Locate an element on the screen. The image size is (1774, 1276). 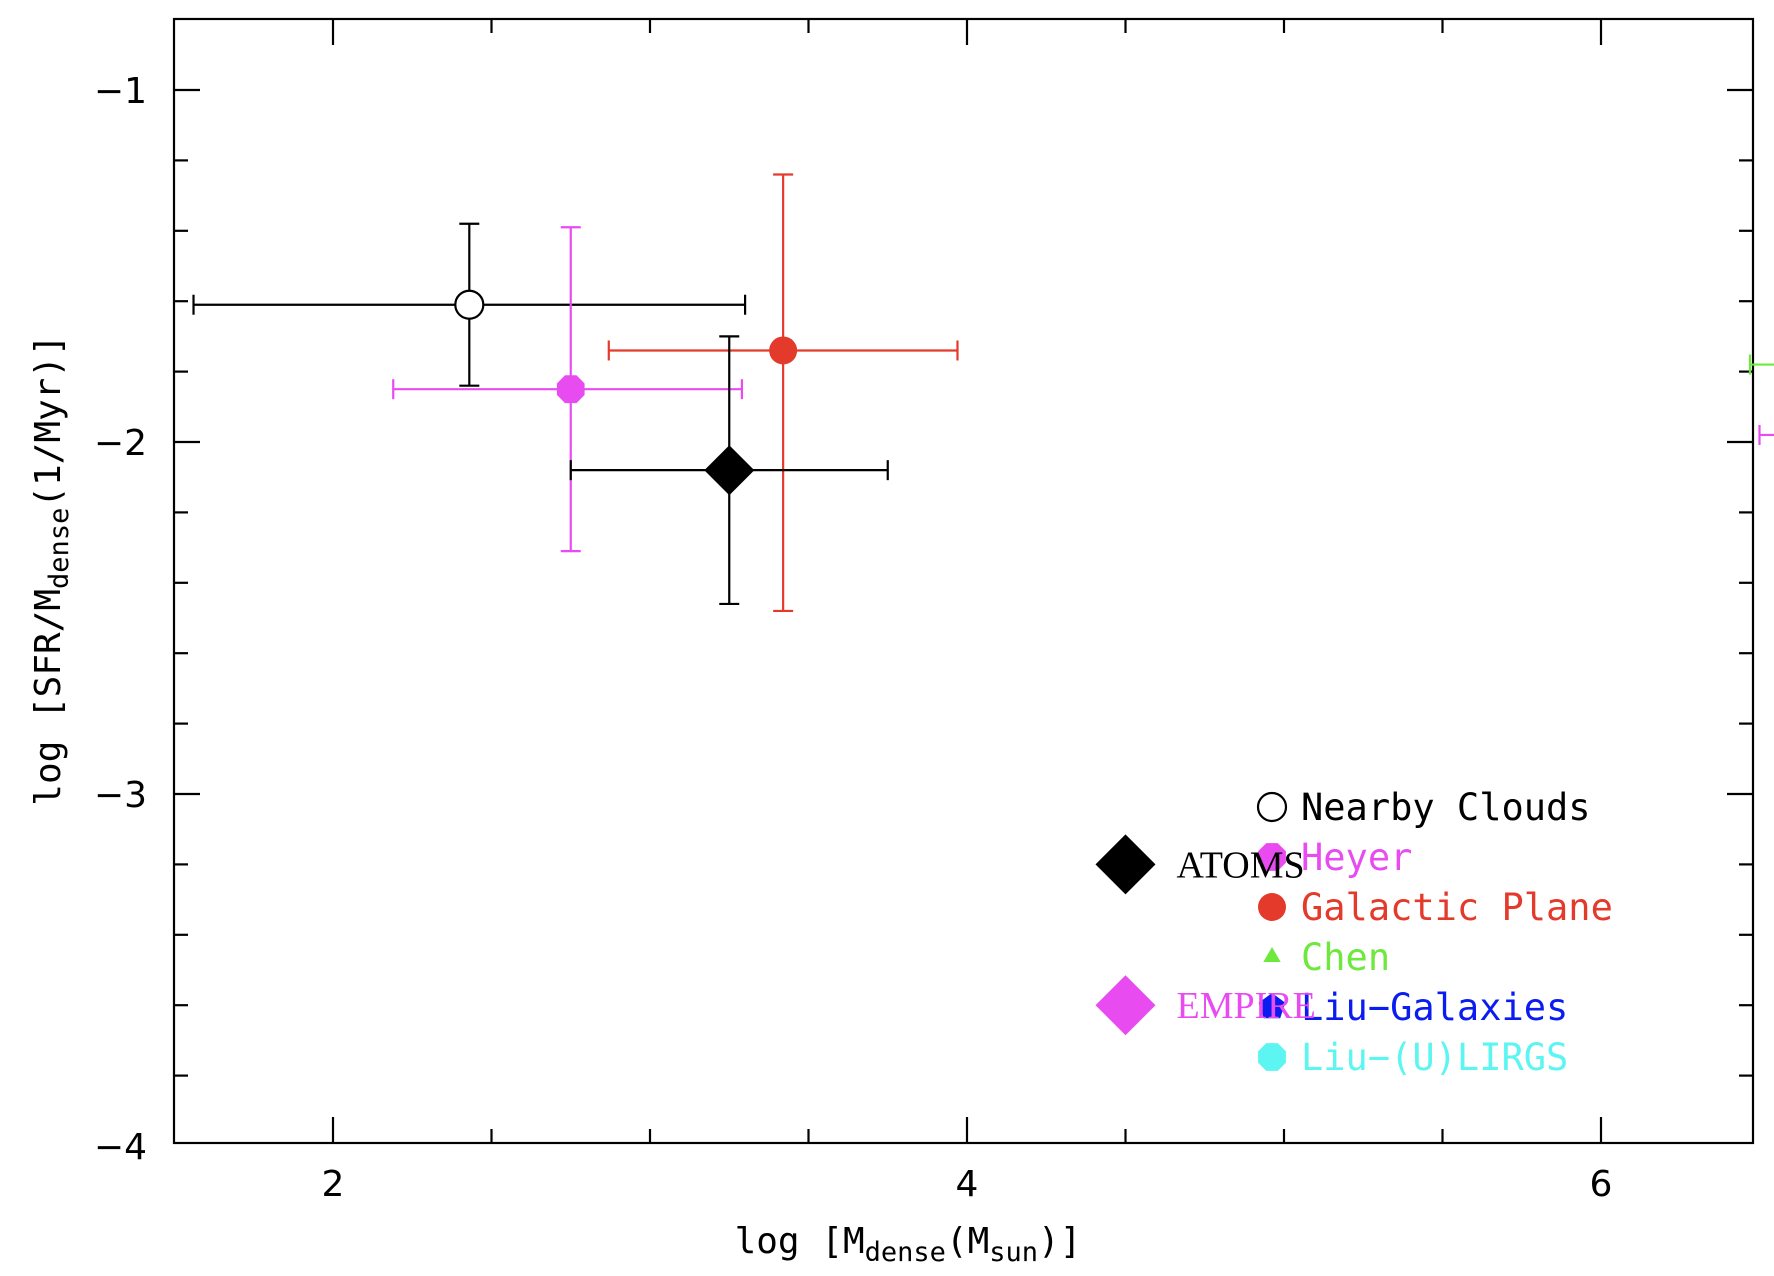
legend-label-heyer: Heyer is located at coordinates (1356, 857).